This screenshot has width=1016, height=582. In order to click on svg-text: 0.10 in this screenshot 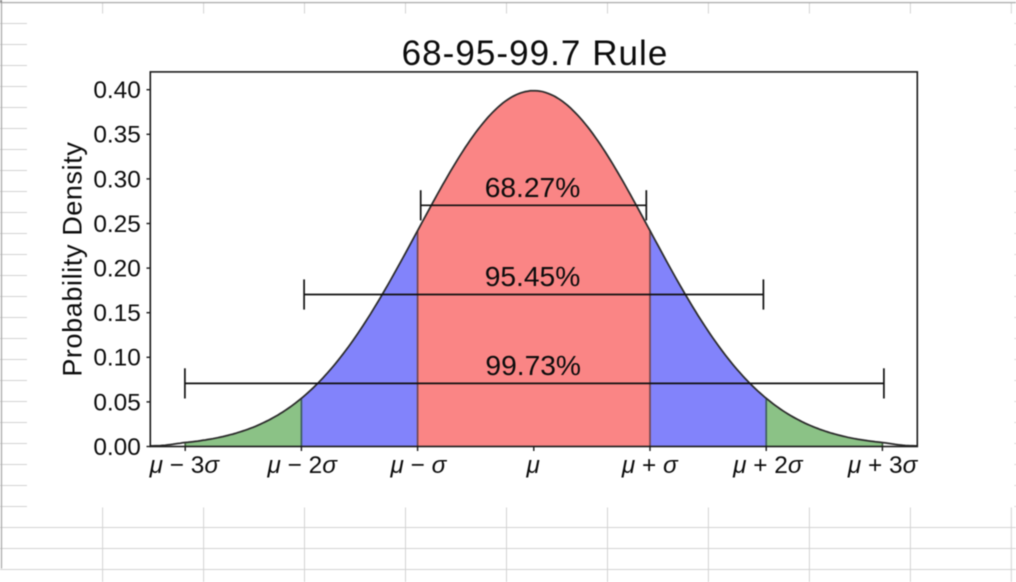, I will do `click(116, 358)`.